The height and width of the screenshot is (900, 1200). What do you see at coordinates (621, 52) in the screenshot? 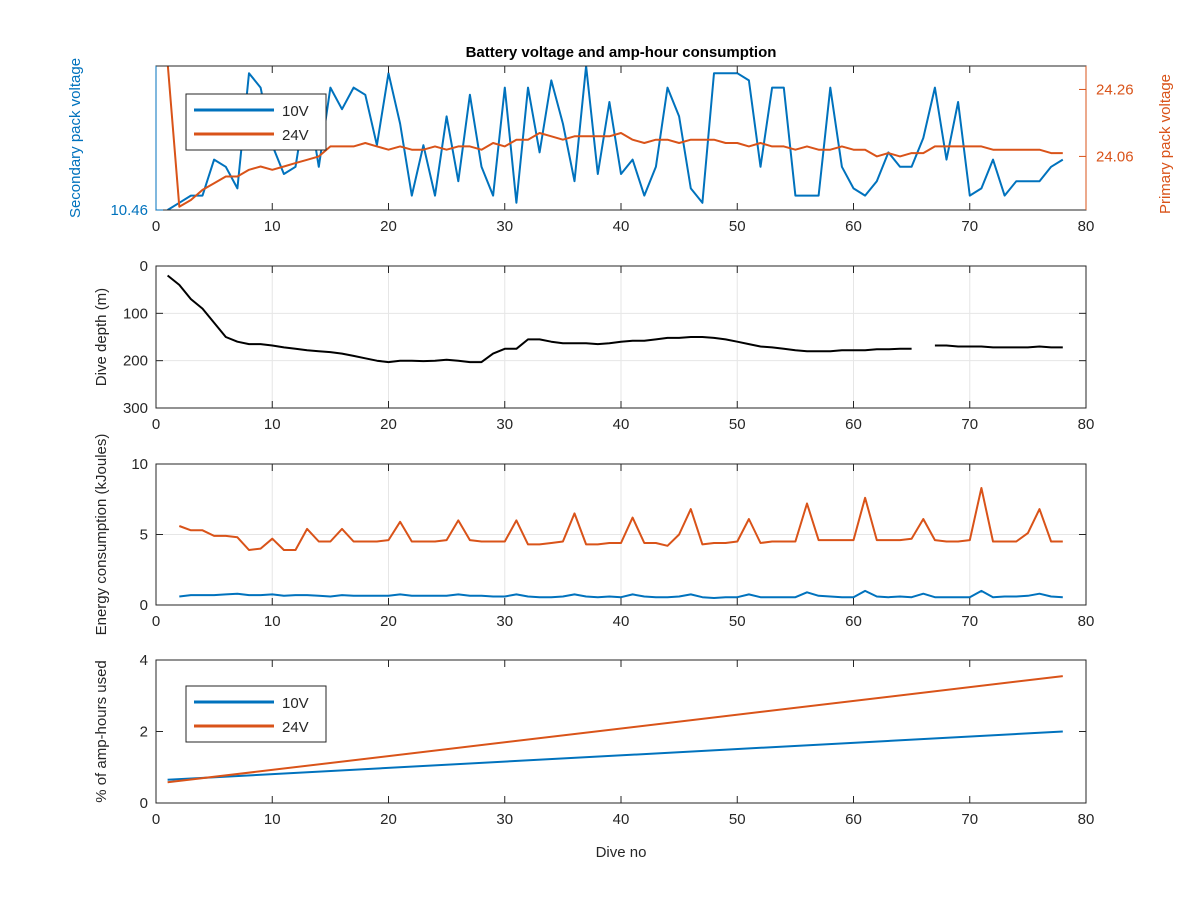
I see `figure-title: Battery voltage and amp-hour consumption` at bounding box center [621, 52].